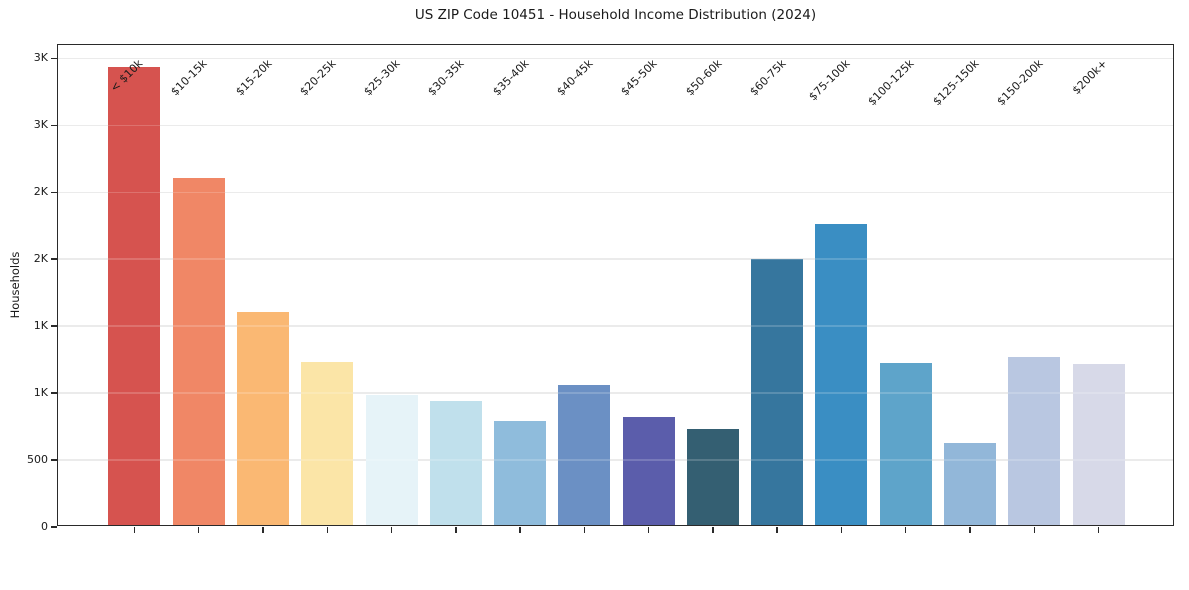 This screenshot has height=590, width=1189. I want to click on x-tick-label: $35-40k, so click(511, 78).